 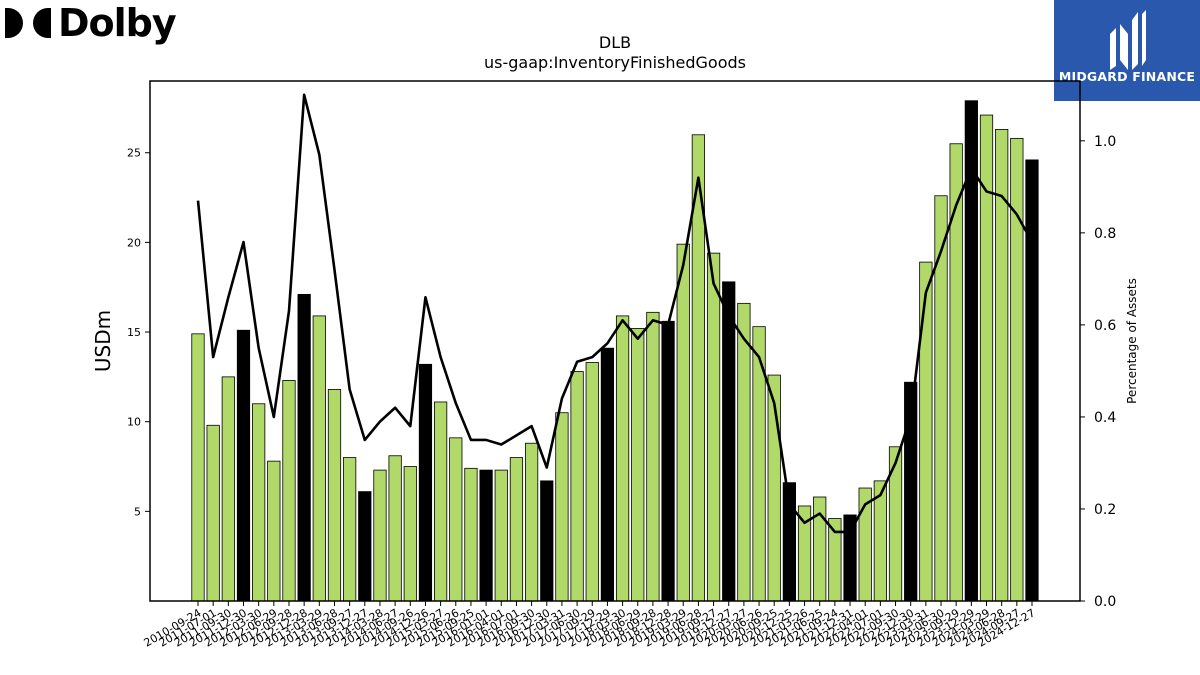 I want to click on y-tick-label: 10, so click(x=134, y=422).